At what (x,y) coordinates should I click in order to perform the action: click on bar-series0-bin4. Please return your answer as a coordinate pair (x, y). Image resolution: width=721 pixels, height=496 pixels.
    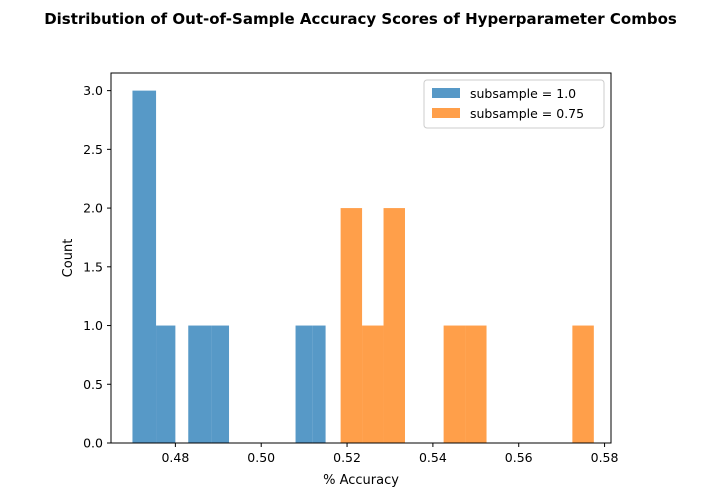
    Looking at the image, I should click on (304, 384).